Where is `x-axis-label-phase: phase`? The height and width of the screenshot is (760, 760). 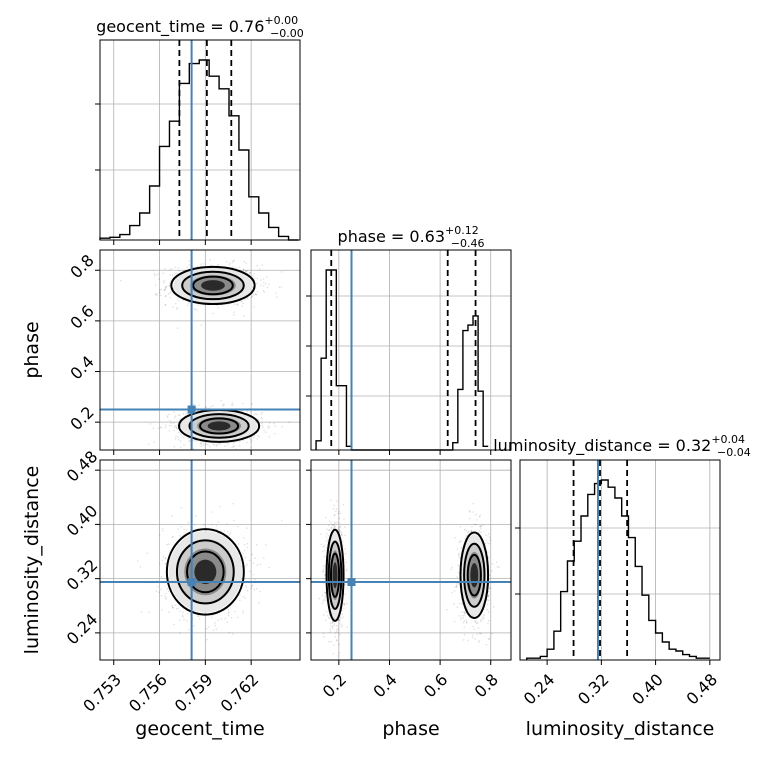
x-axis-label-phase: phase is located at coordinates (410, 729).